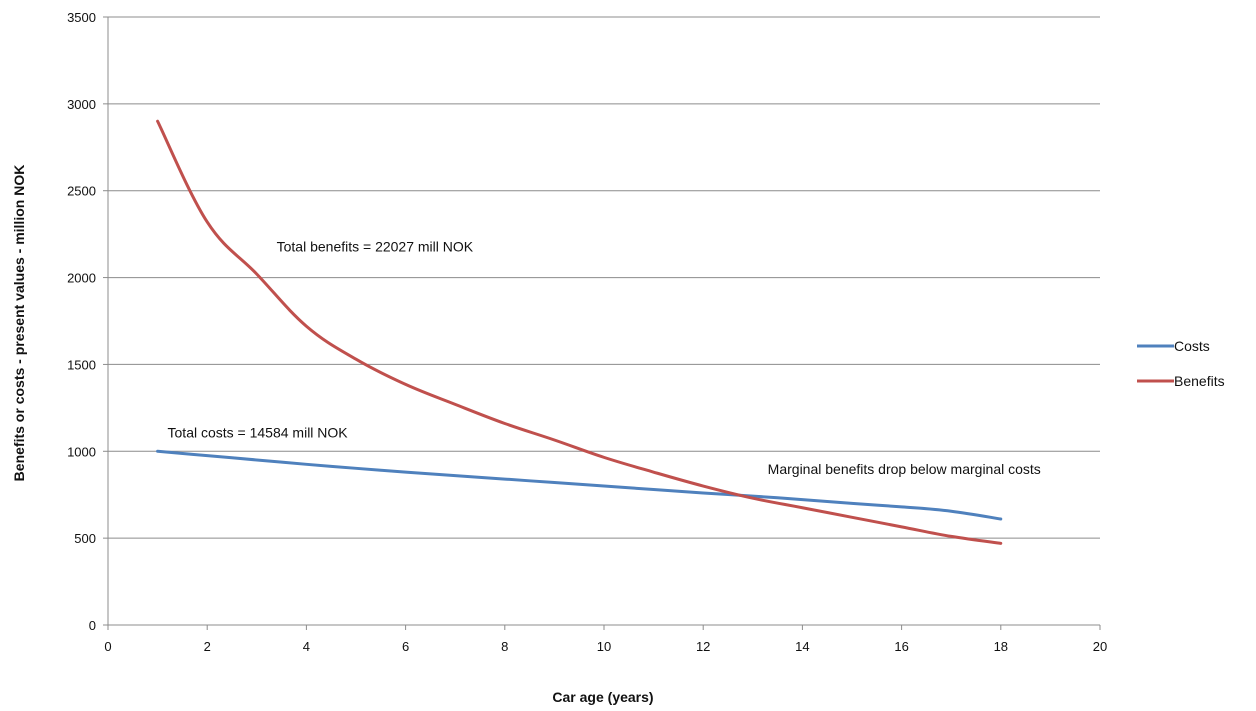  Describe the element at coordinates (579, 485) in the screenshot. I see `series-line-costs` at that location.